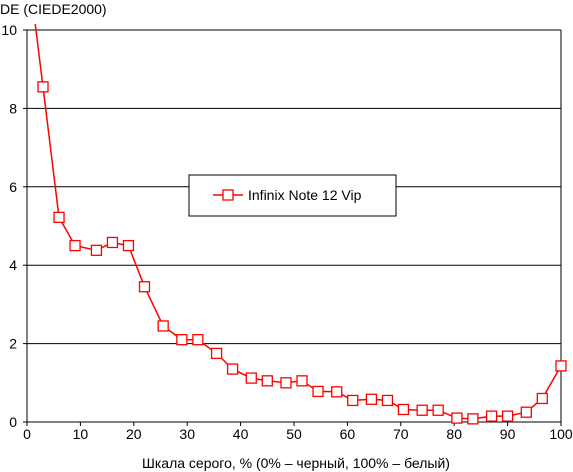 The height and width of the screenshot is (472, 573). I want to click on x-tick-label: 10, so click(81, 434).